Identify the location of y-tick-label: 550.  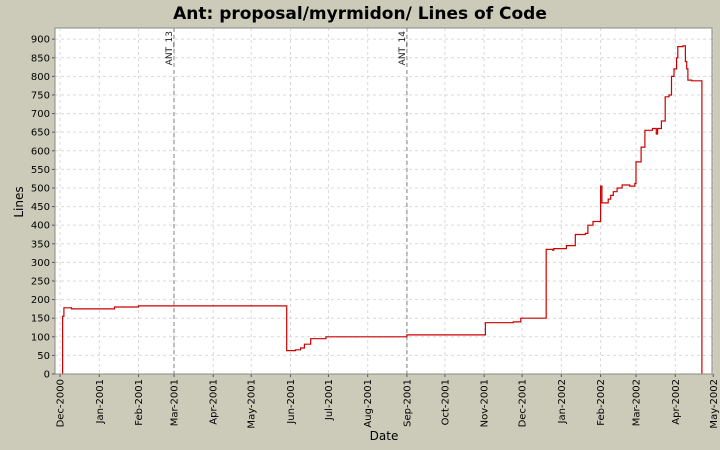
(40, 170).